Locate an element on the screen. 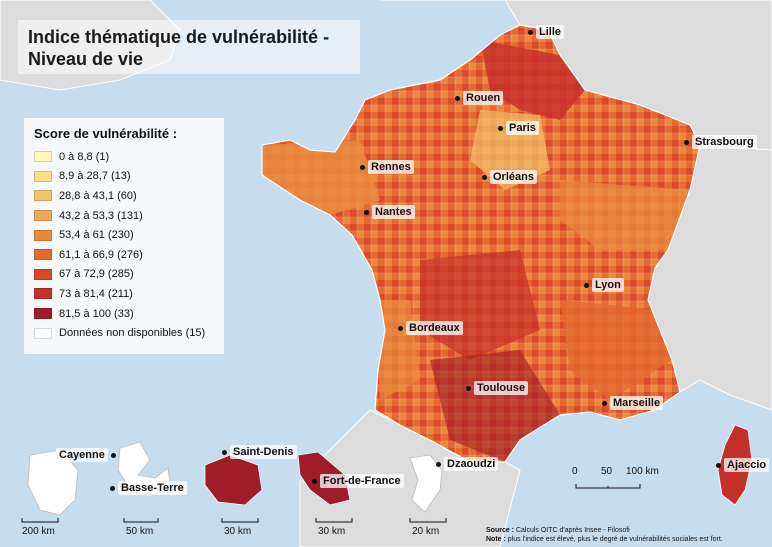 The height and width of the screenshot is (547, 772). legend-item: 81,5 à 100 (33) is located at coordinates (124, 314).